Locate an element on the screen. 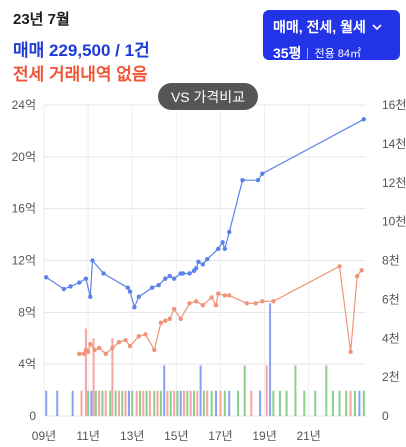  y-right-tick-label: 10천 is located at coordinates (394, 221).